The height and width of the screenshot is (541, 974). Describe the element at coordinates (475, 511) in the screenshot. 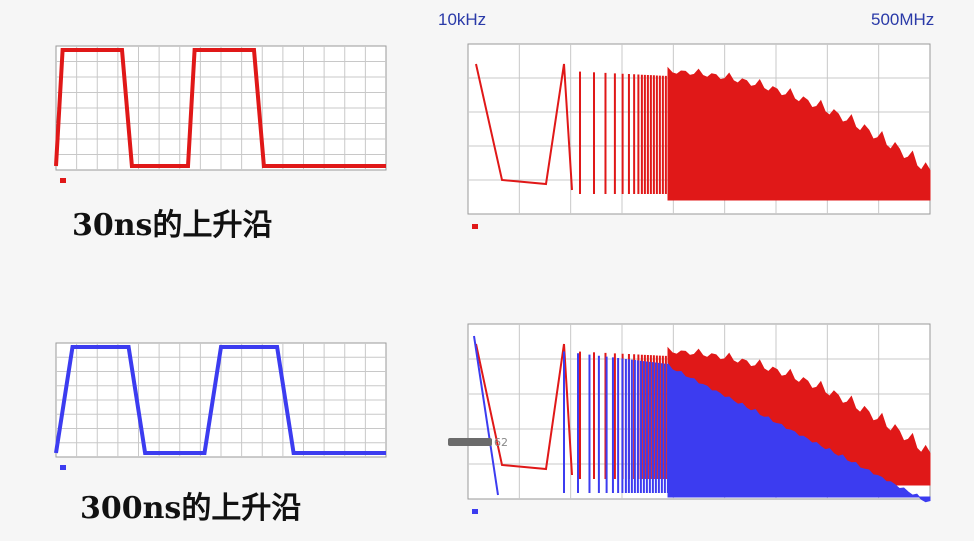

I see `spectrum-300ns-legend-marker` at that location.